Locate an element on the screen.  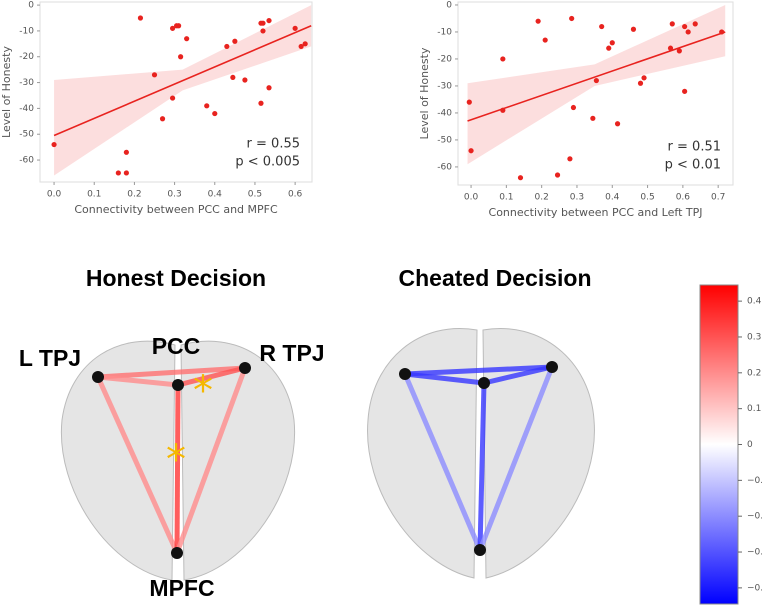
brain-honest is located at coordinates (178, 460).